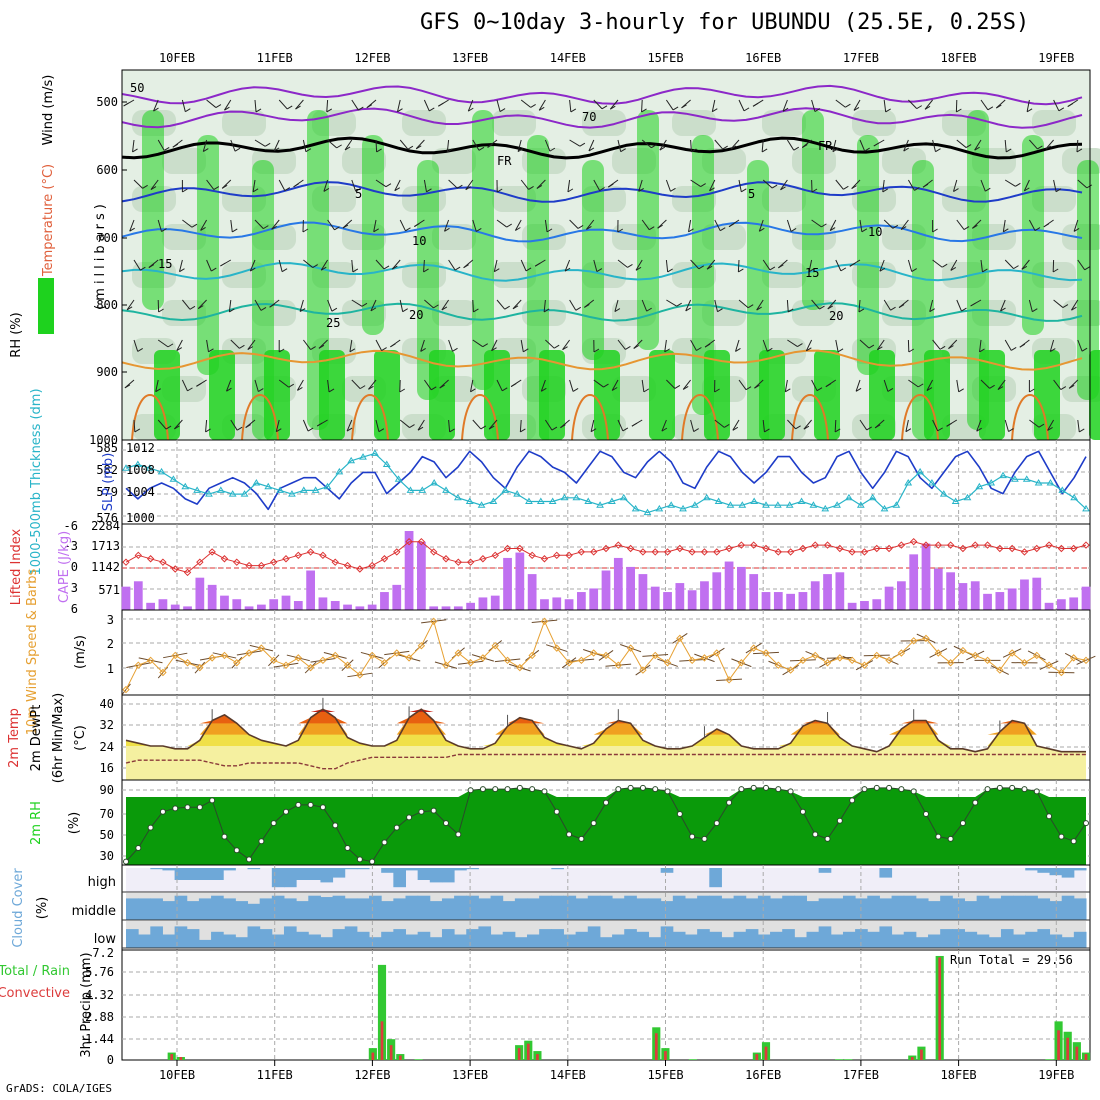 The height and width of the screenshot is (1100, 1100). What do you see at coordinates (36, 738) in the screenshot?
I see `dewpoint-axis-label: 2m DewPt` at bounding box center [36, 738].